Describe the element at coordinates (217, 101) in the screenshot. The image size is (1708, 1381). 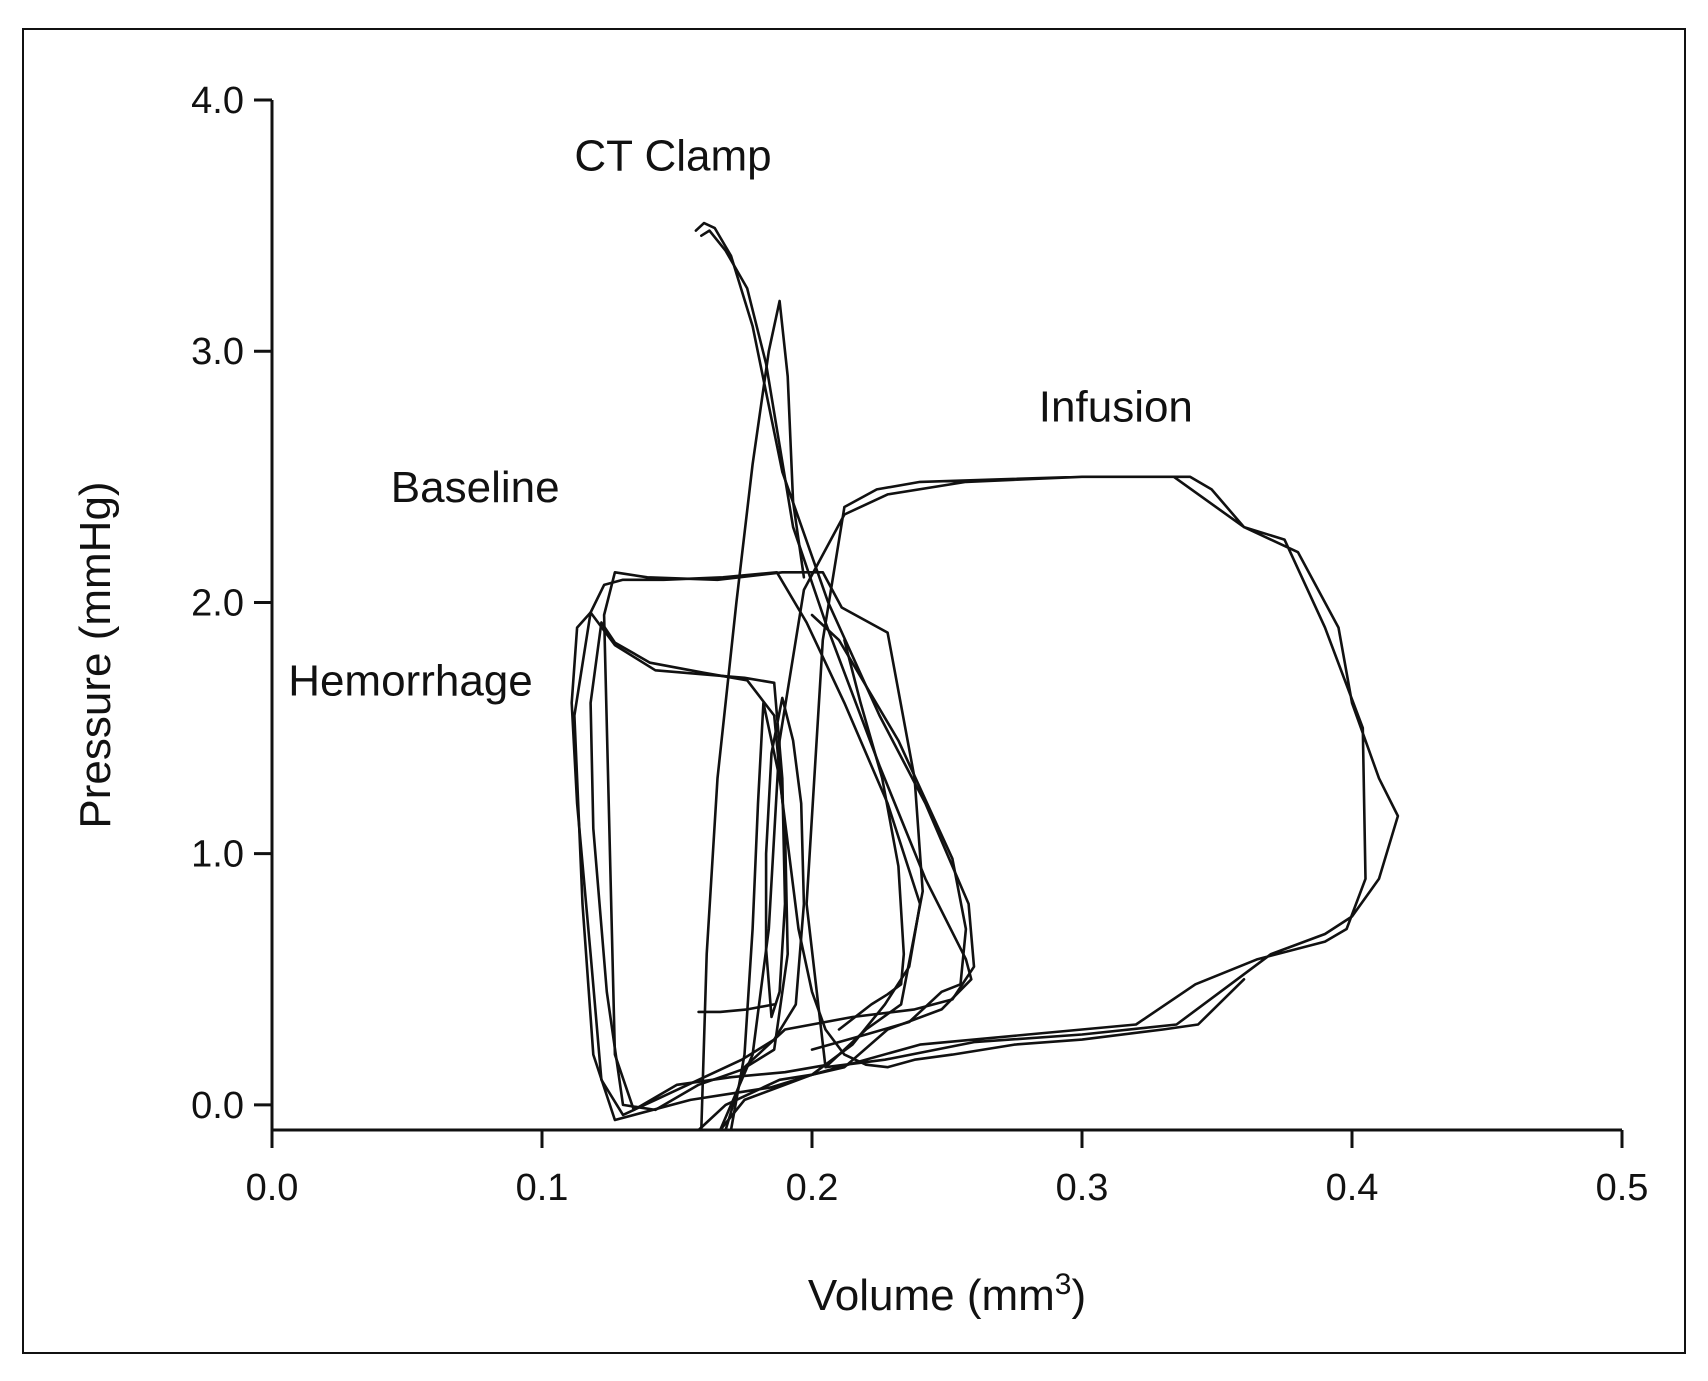
I see `y-tick-label: 4.0` at that location.